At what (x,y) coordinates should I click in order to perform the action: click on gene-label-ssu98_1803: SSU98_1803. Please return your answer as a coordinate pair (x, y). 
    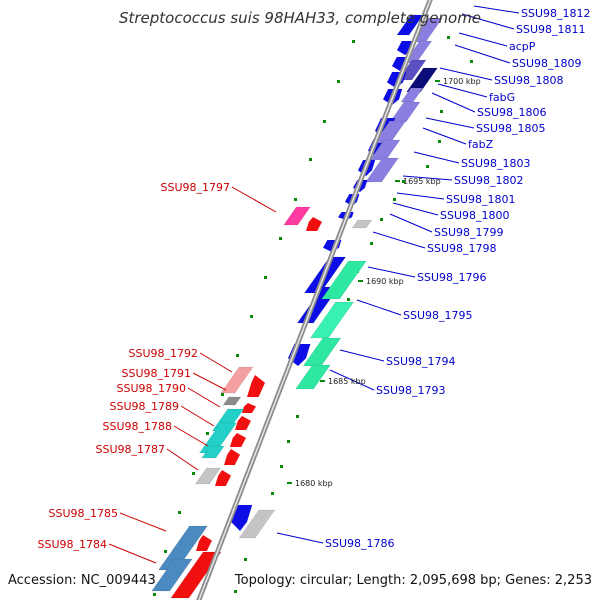
    Looking at the image, I should click on (496, 163).